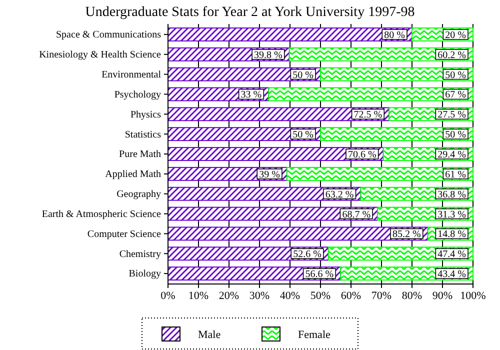 Image resolution: width=500 pixels, height=350 pixels. I want to click on x-tick-label: 90%, so click(442, 296).